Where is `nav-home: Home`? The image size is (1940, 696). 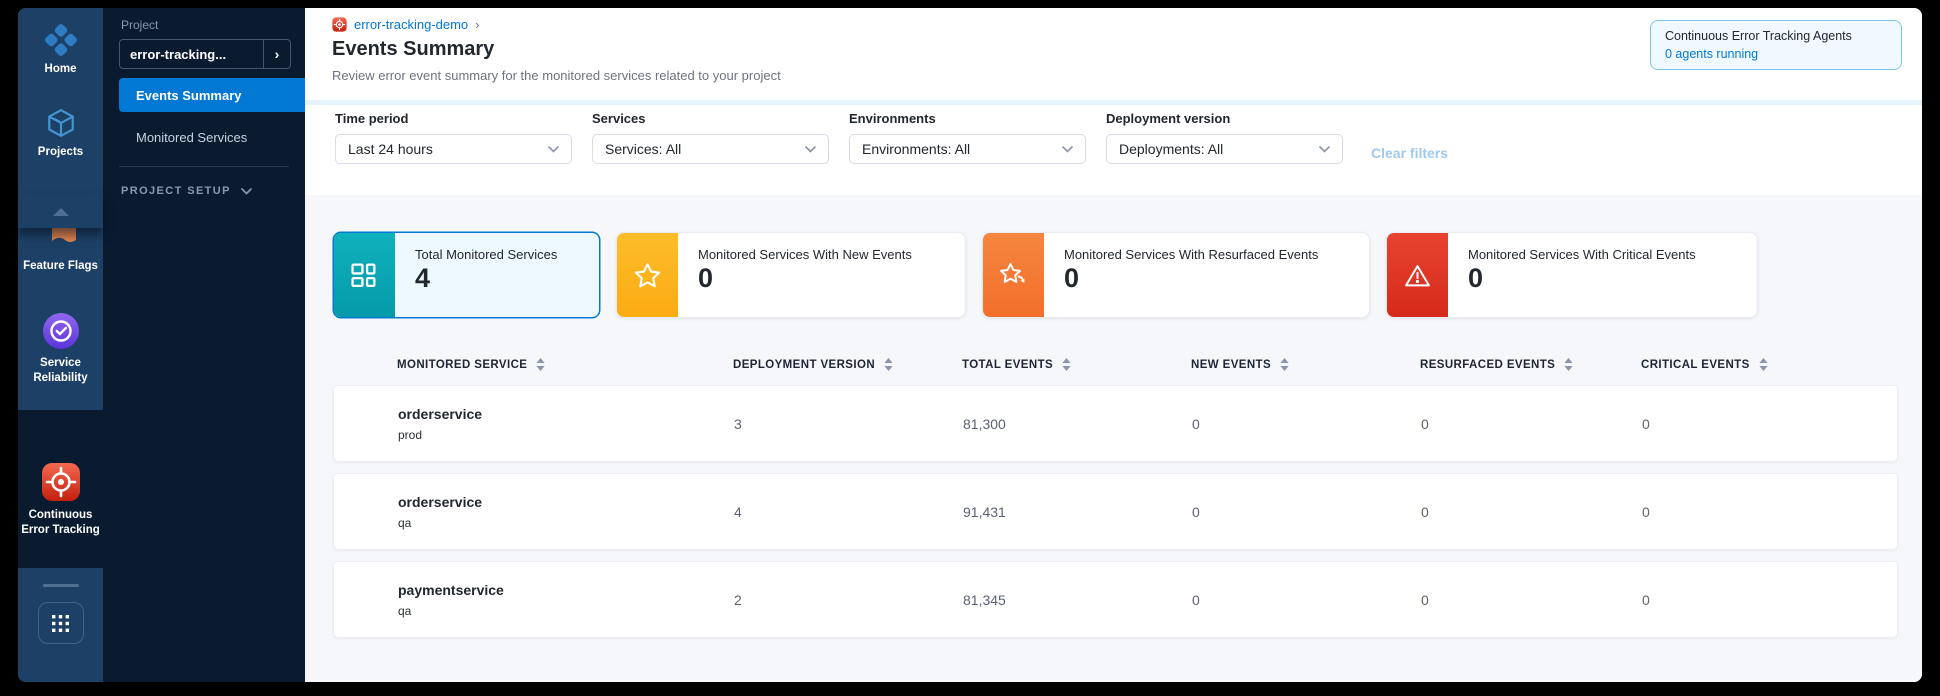
nav-home: Home is located at coordinates (60, 50).